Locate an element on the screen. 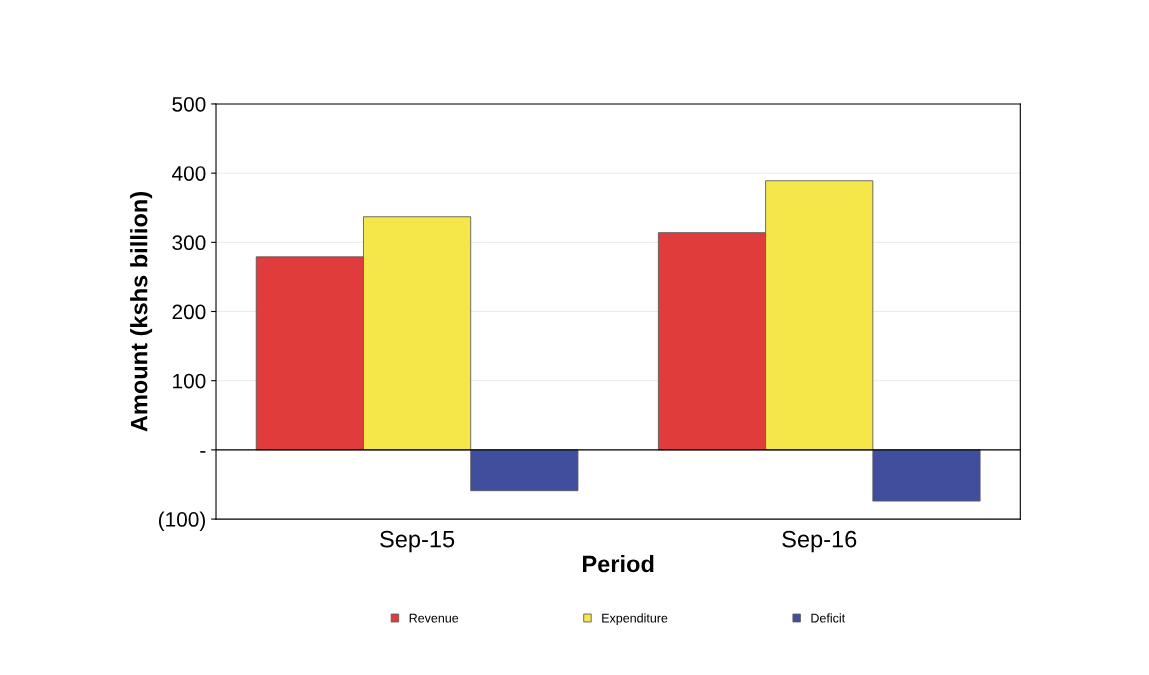 The image size is (1149, 675). y-tick-label: 100 is located at coordinates (189, 381).